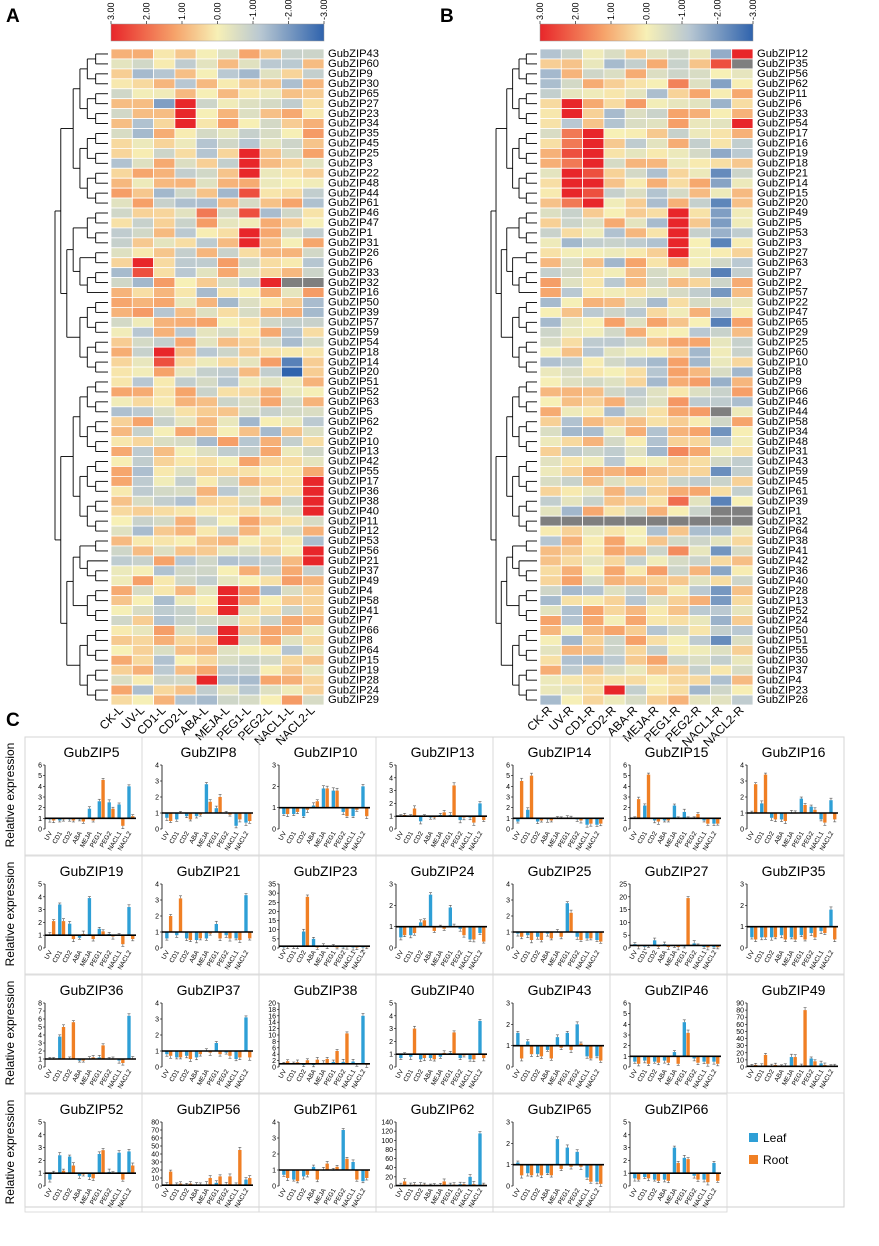  I want to click on heatmap-row-label: GubZIP55, so click(353, 472).